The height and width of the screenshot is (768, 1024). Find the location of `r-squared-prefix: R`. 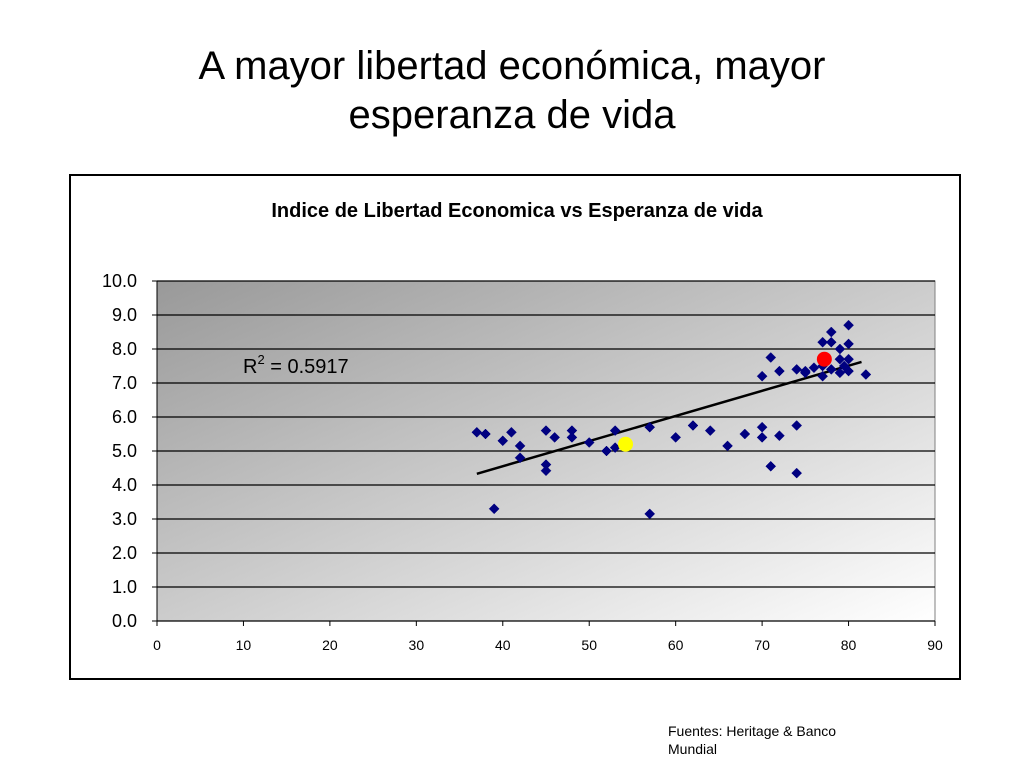

r-squared-prefix: R is located at coordinates (250, 367).